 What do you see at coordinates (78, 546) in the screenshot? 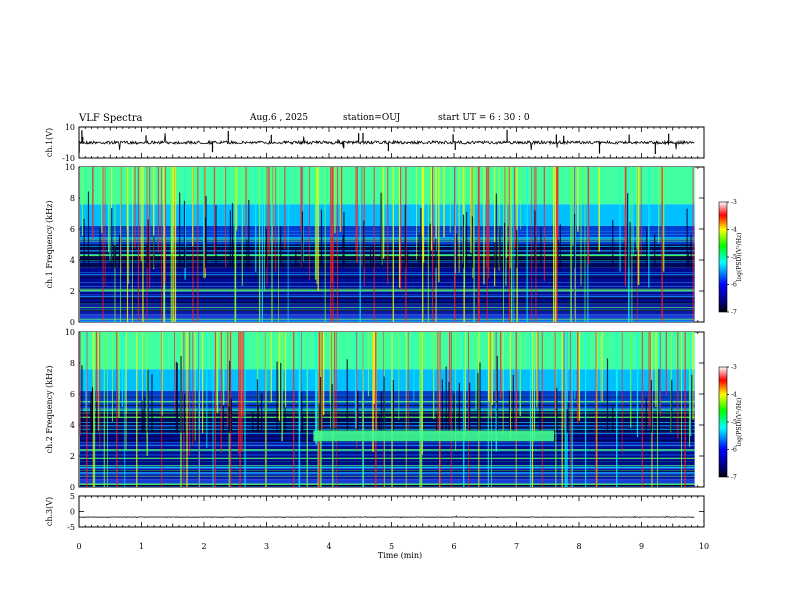
I see `x-tick-label: 0` at bounding box center [78, 546].